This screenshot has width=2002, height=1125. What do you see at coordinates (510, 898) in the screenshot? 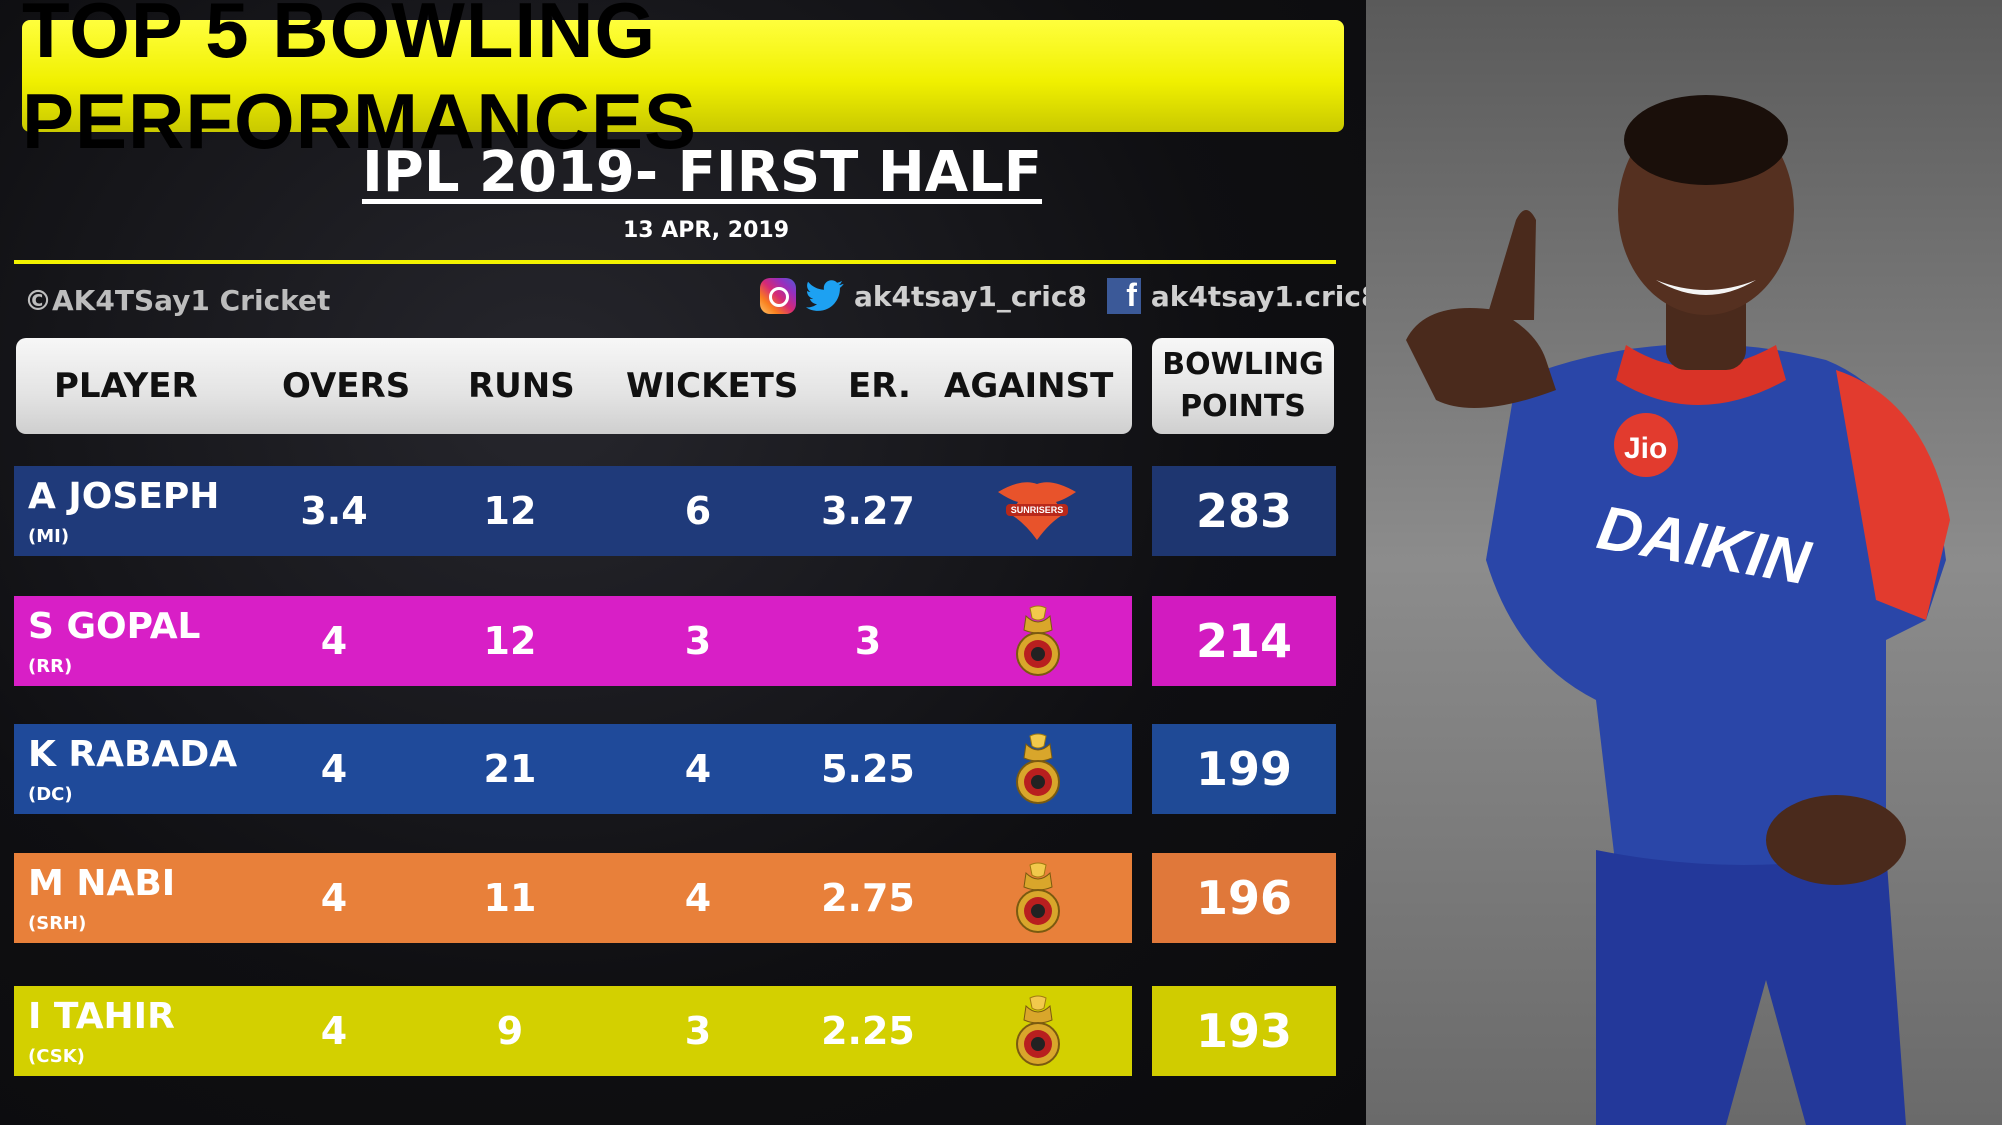
I see `cell-runs: 11` at bounding box center [510, 898].